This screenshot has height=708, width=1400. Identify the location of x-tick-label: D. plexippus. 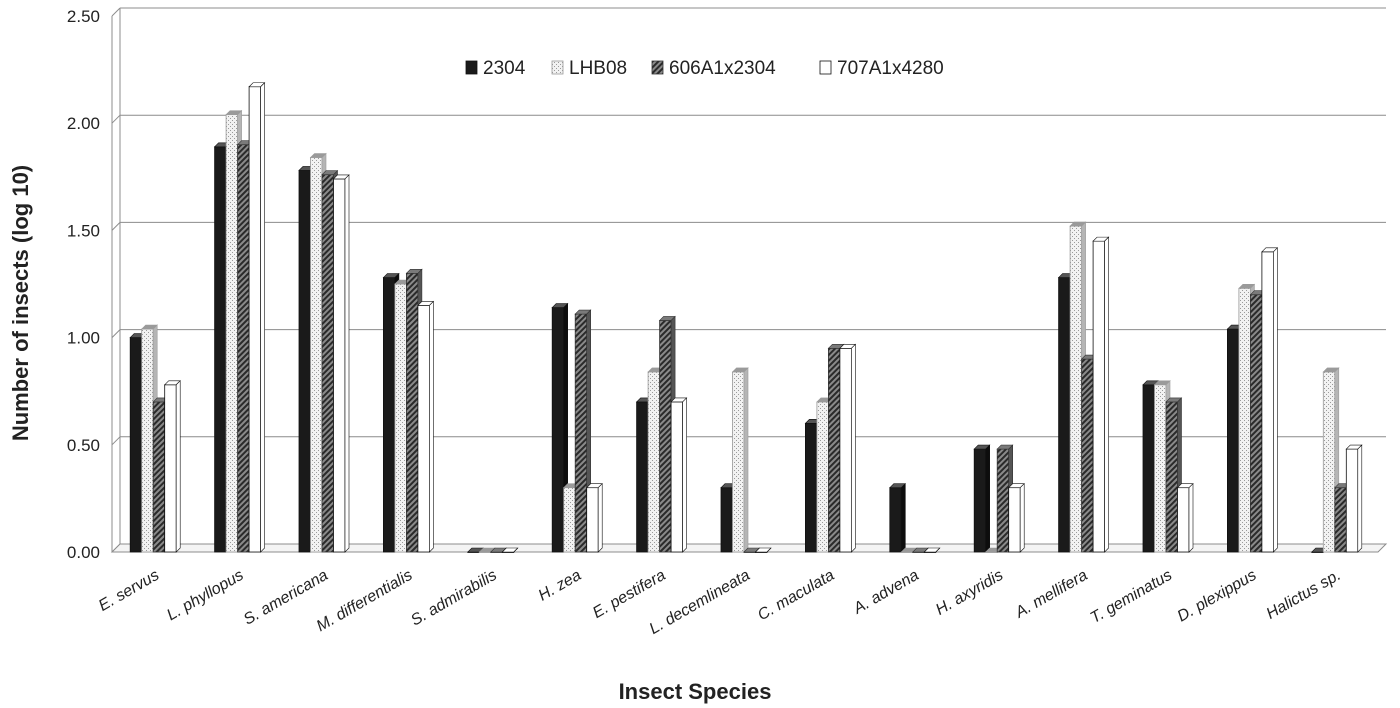
(1217, 596).